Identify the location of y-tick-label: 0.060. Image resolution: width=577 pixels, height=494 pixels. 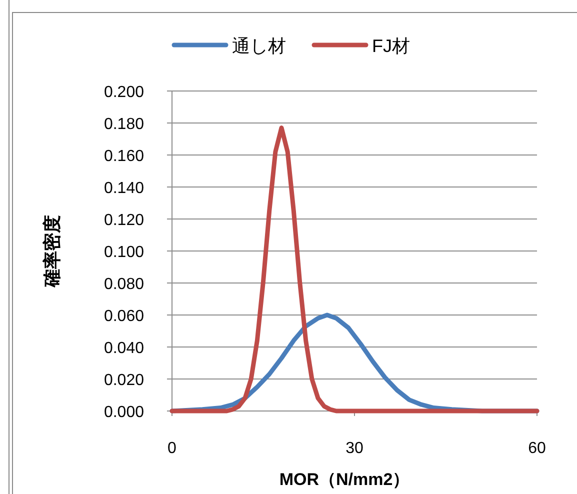
(124, 316).